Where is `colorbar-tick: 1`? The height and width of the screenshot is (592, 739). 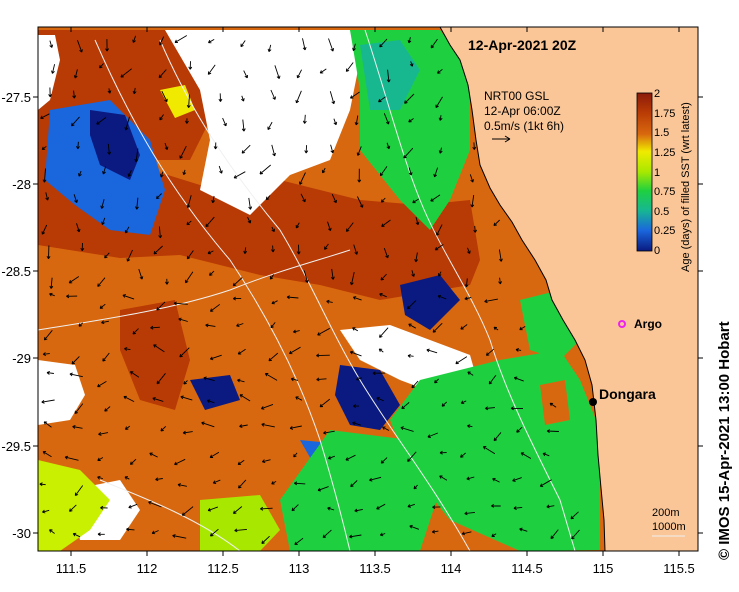 colorbar-tick: 1 is located at coordinates (657, 173).